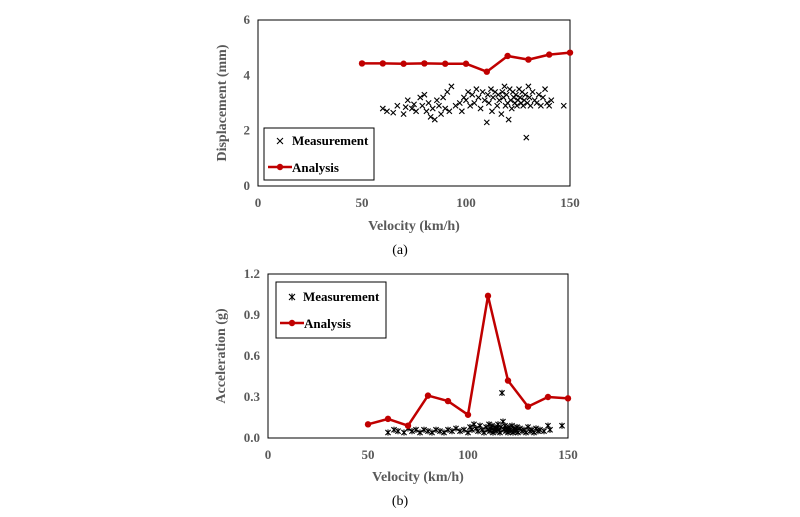 This screenshot has height=517, width=800. I want to click on chart-a-legend-measurement-symbol, so click(280, 141).